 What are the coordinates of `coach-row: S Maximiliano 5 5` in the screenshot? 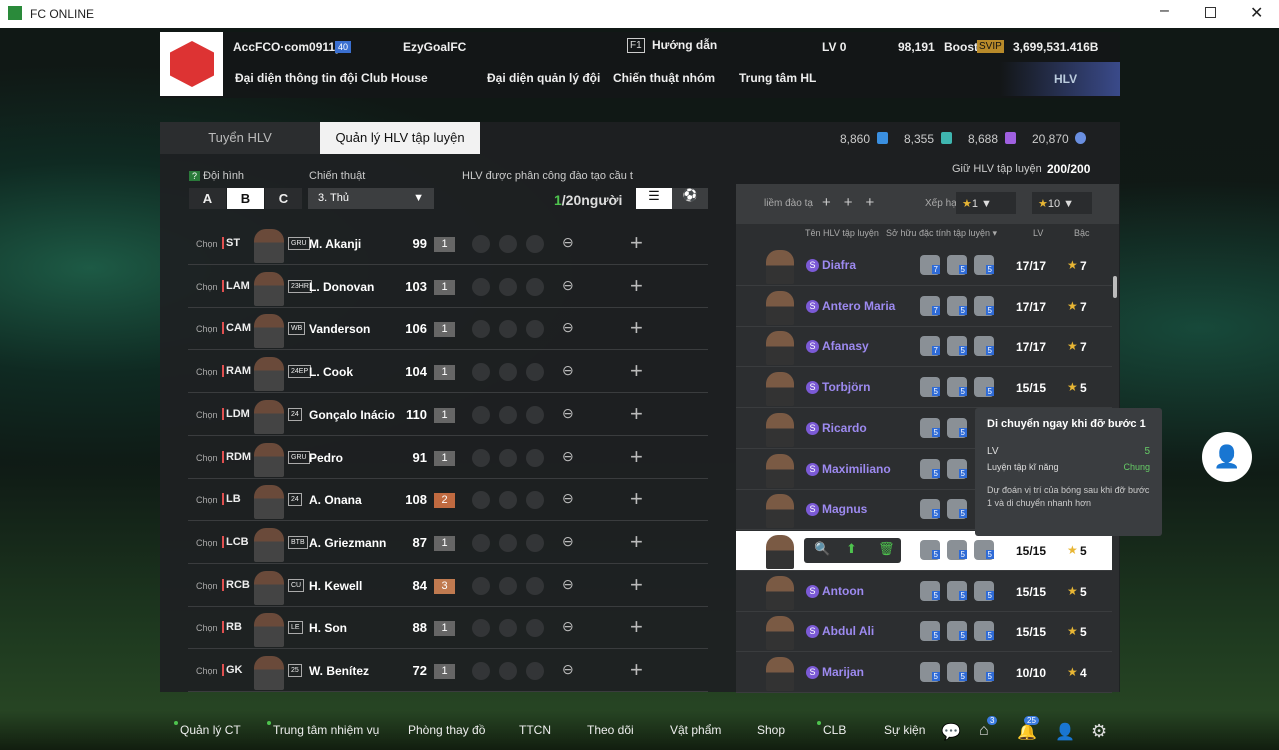 It's located at (924, 470).